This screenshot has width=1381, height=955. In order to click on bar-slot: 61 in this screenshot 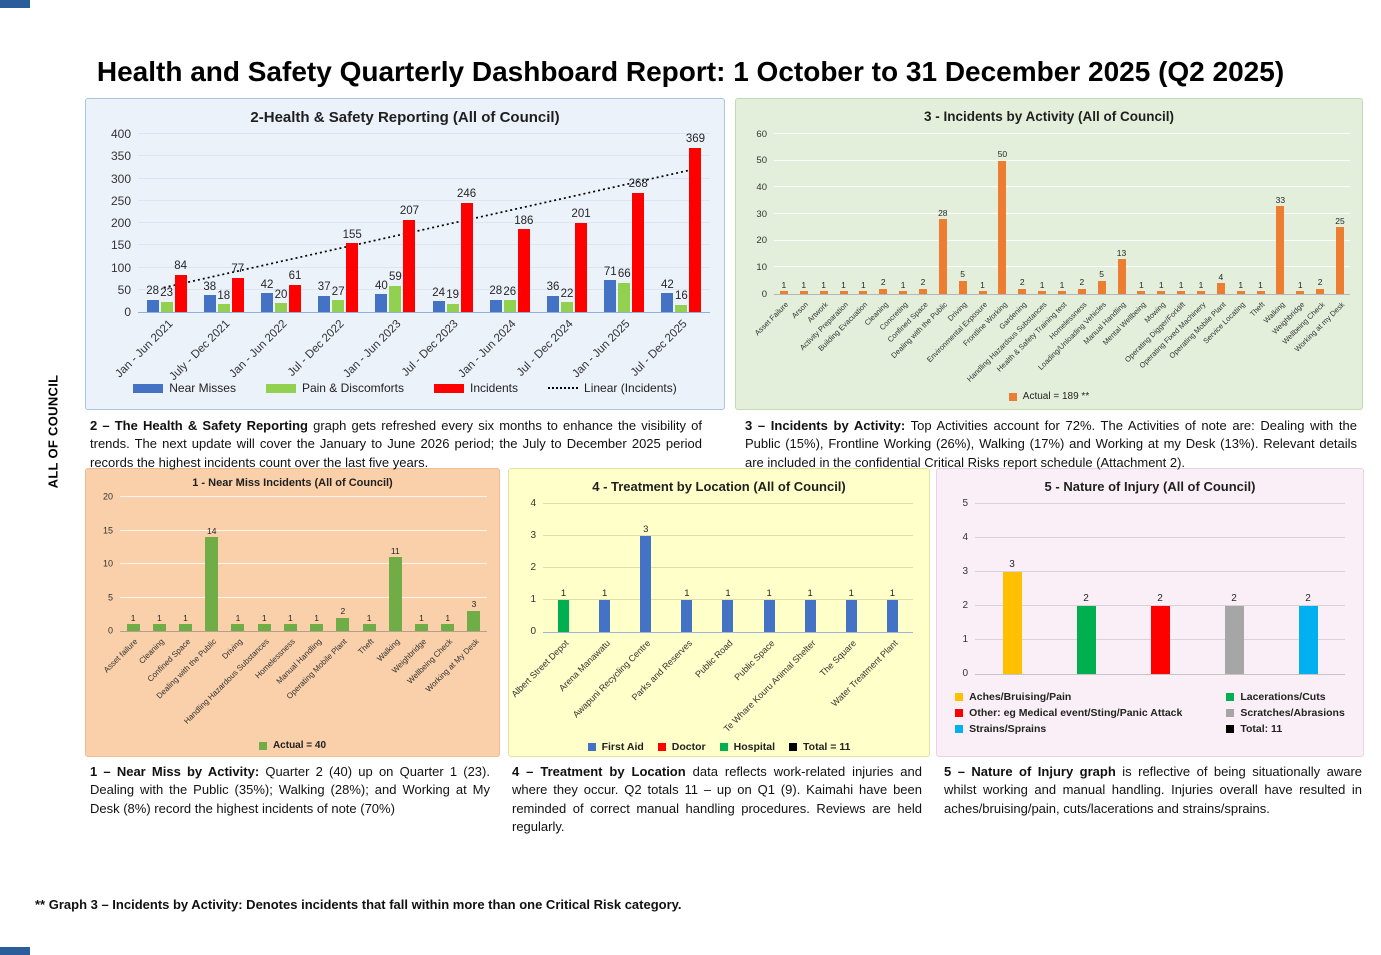, I will do `click(295, 223)`.